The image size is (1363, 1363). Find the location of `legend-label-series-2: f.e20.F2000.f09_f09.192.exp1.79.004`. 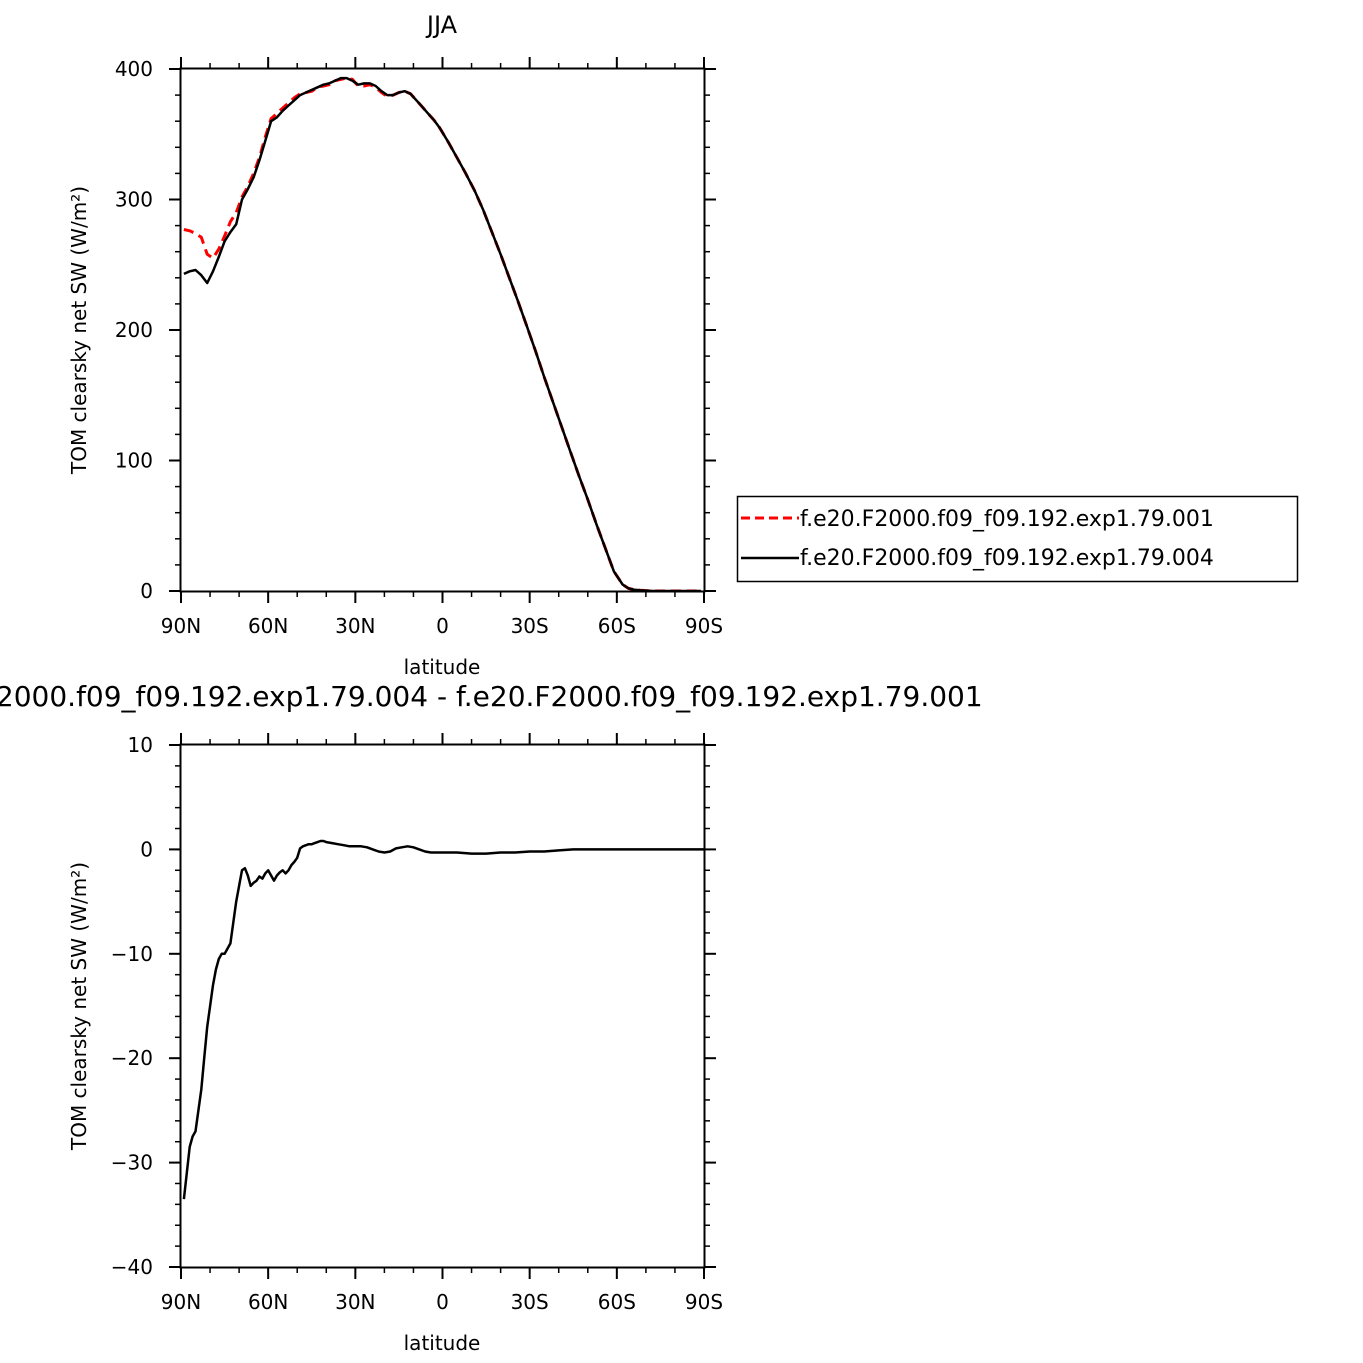

legend-label-series-2: f.e20.F2000.f09_f09.192.exp1.79.004 is located at coordinates (1007, 558).